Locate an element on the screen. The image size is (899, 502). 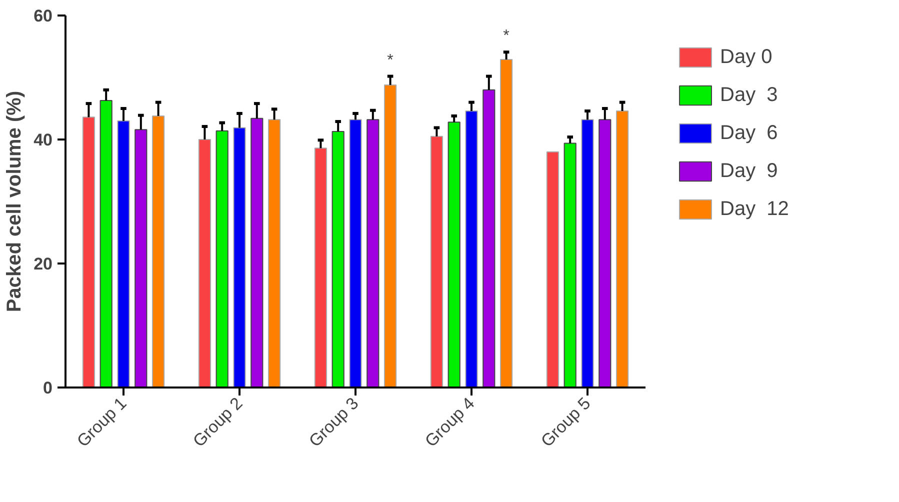
y-tick-label: 0 is located at coordinates (48, 388).